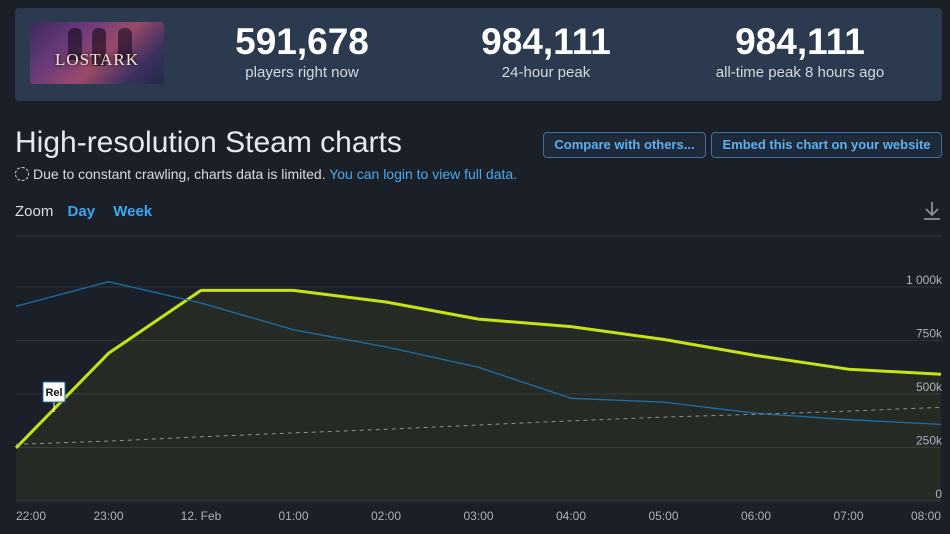 The height and width of the screenshot is (534, 950). I want to click on annotation-label: Rel, so click(53, 393).